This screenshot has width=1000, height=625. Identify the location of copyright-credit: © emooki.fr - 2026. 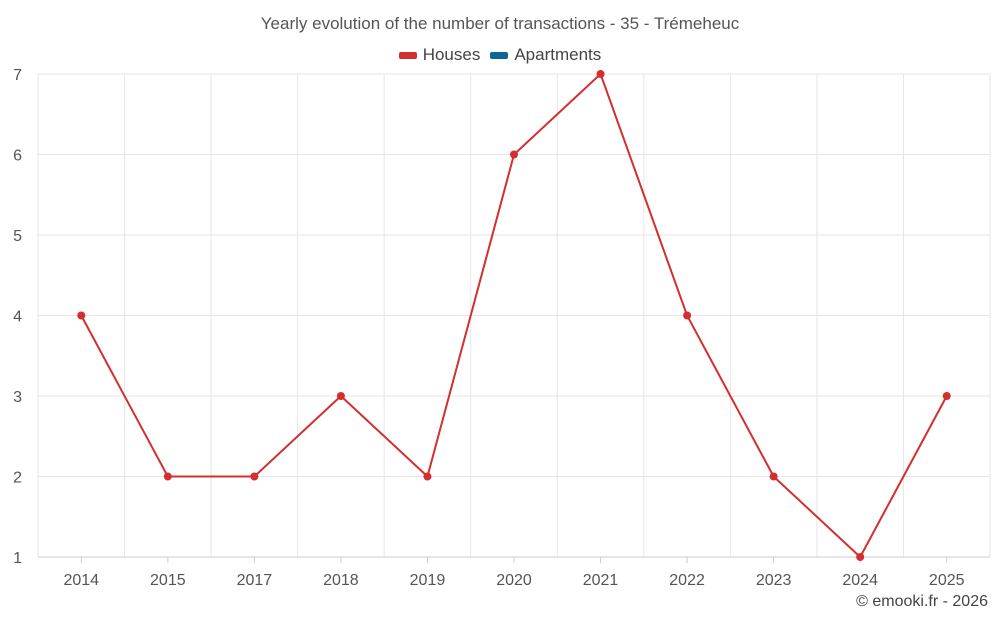
(922, 601).